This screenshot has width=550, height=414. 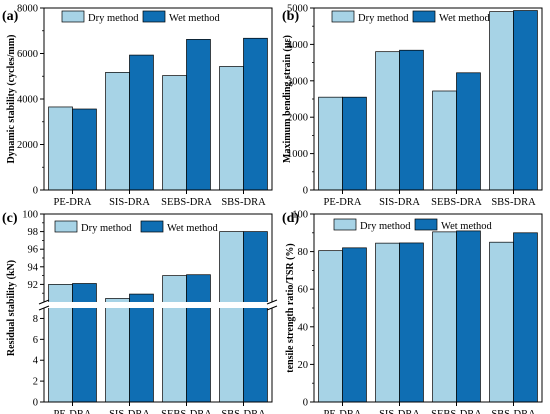 I want to click on panel-d-x-ticks: PE-DRA SIS-DRA SEBS-DRA SBS-DRA, so click(x=430, y=408).